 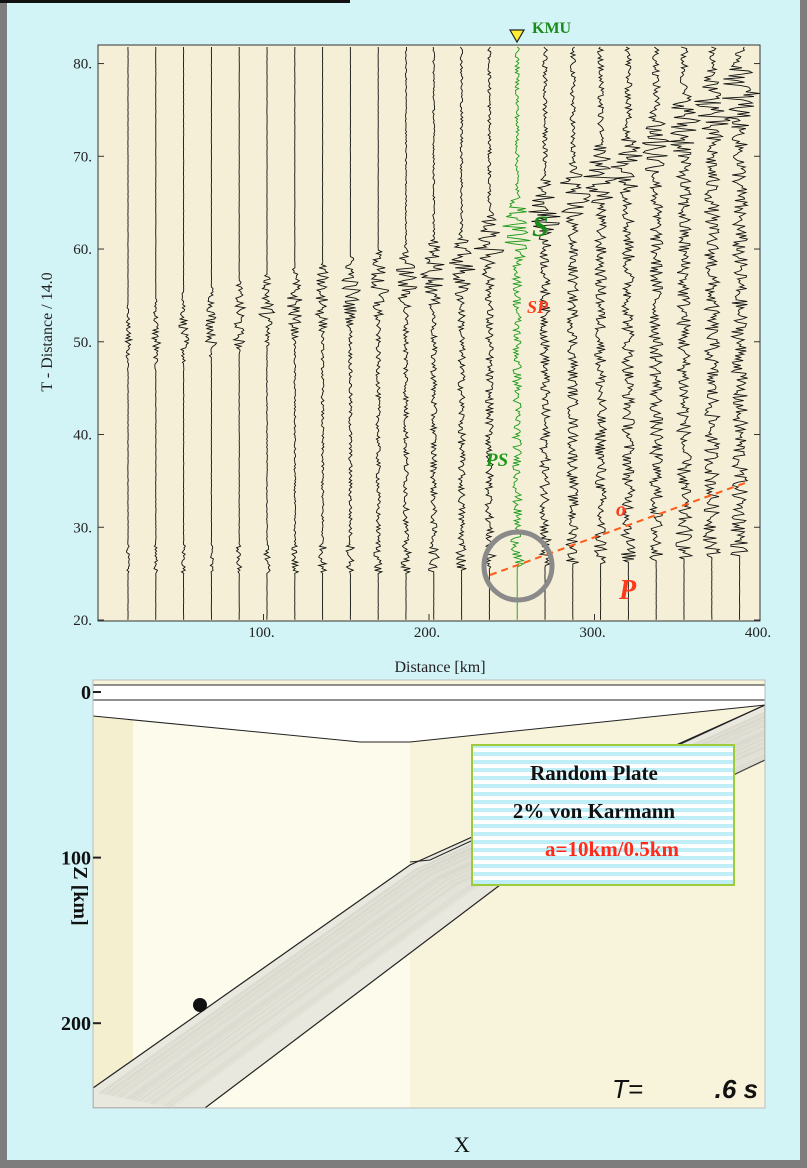 What do you see at coordinates (592, 633) in the screenshot?
I see `x-tick-label: 300.` at bounding box center [592, 633].